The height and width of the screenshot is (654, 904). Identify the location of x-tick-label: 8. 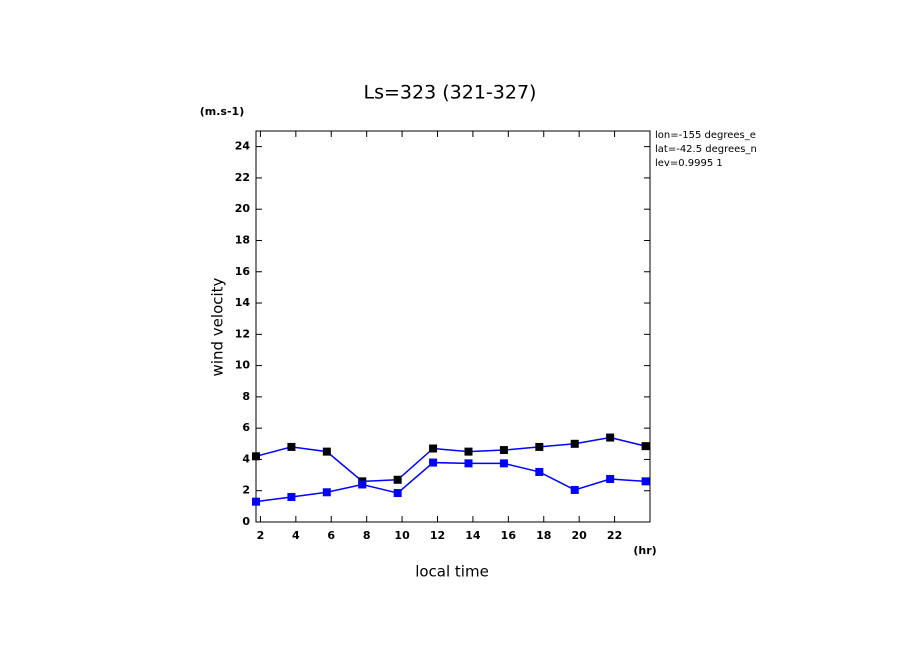
(367, 535).